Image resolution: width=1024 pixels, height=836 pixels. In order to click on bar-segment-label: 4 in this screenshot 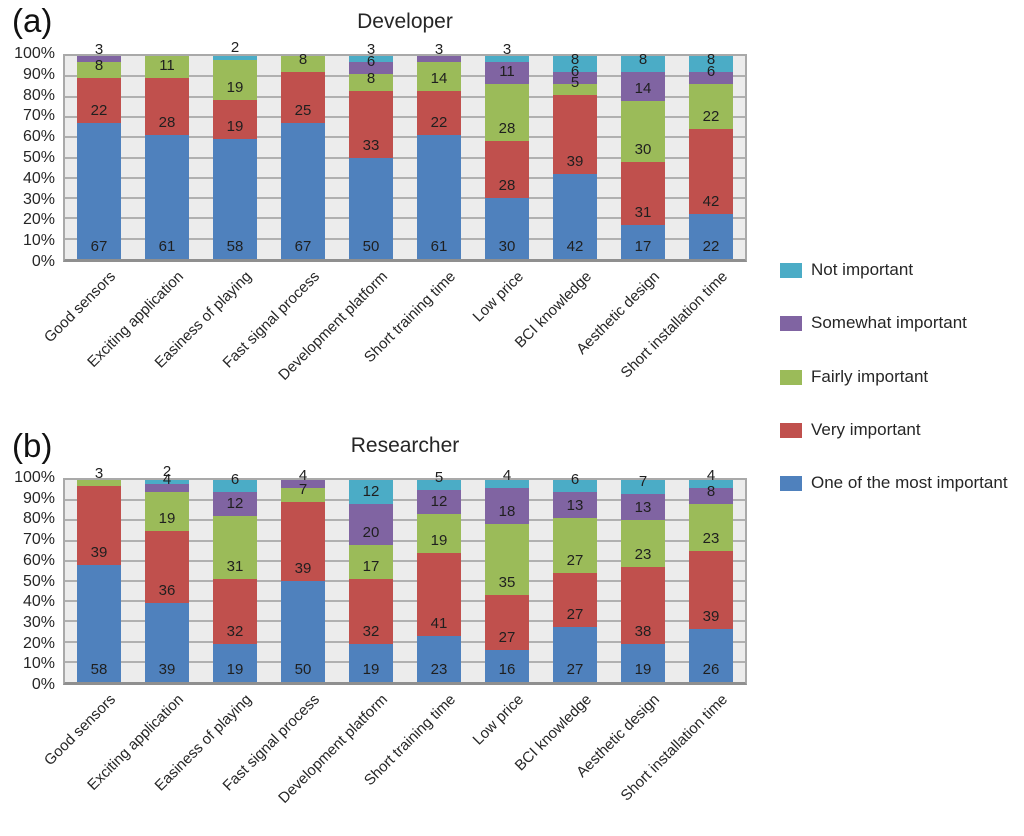, I will do `click(167, 480)`.